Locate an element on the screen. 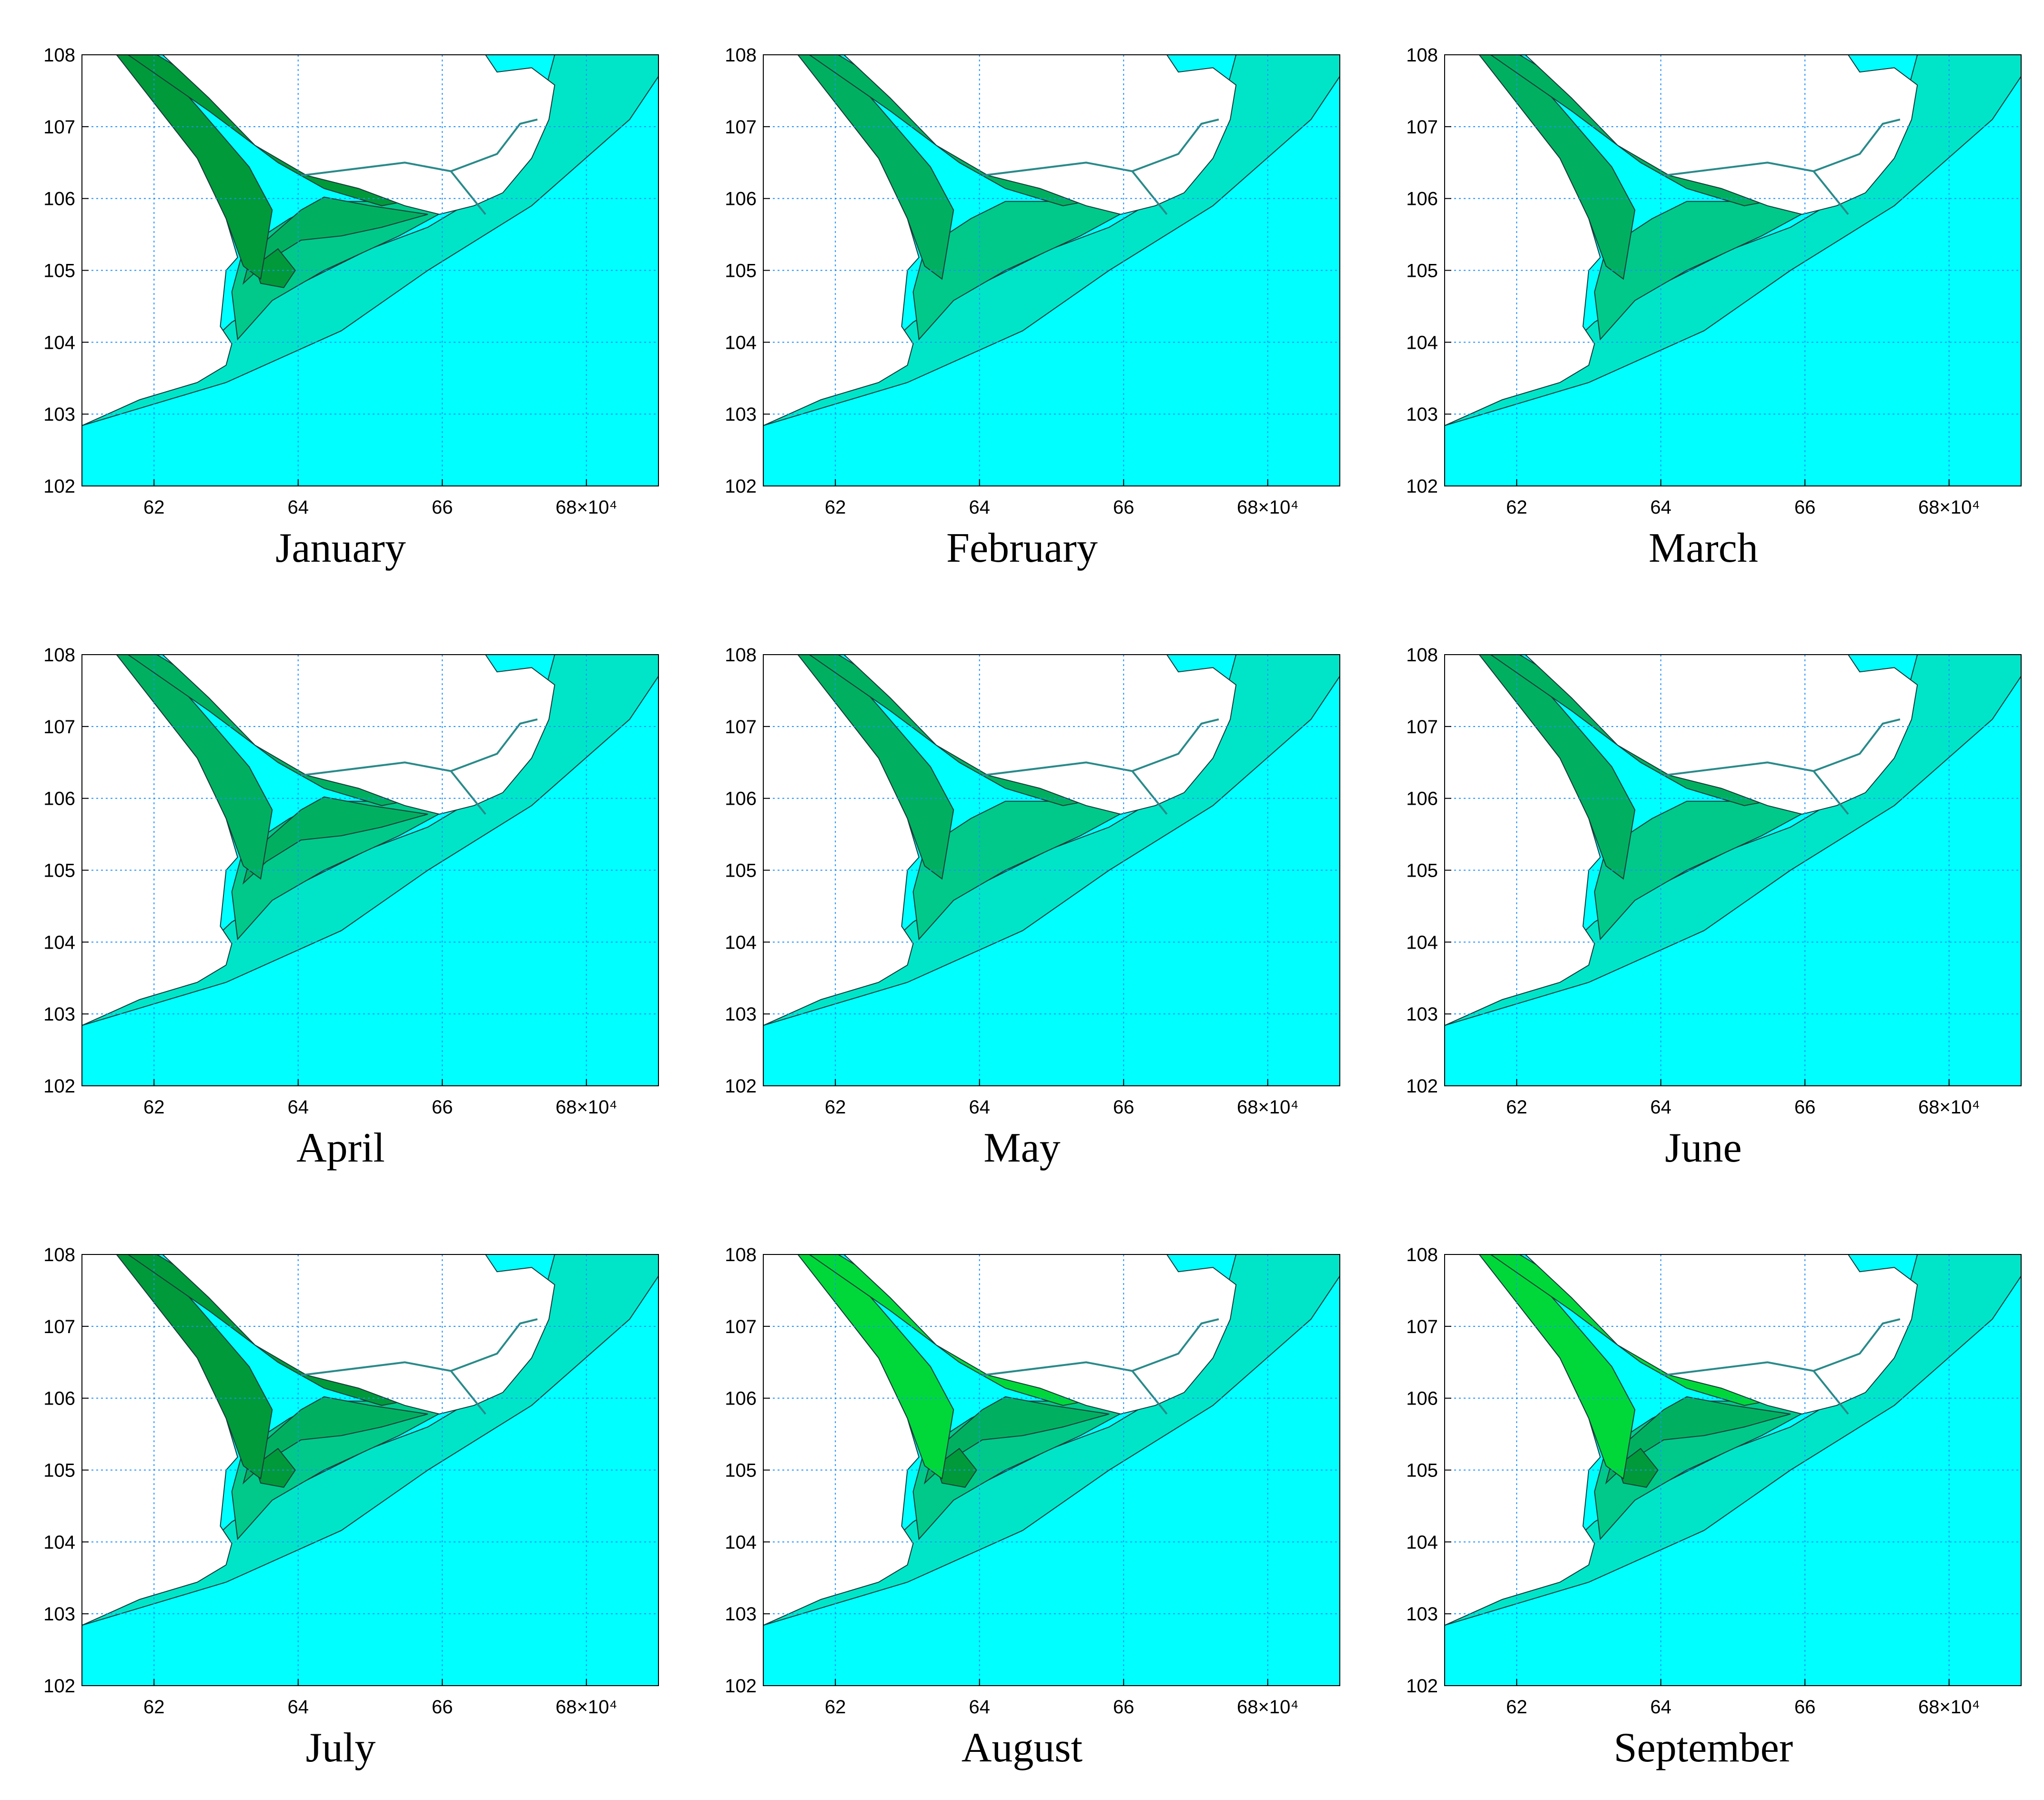 This screenshot has width=2044, height=1800. map-plot-february: 62 64 66 68×10⁴ 102 103 104 105 106 107 108 is located at coordinates (1032, 281).